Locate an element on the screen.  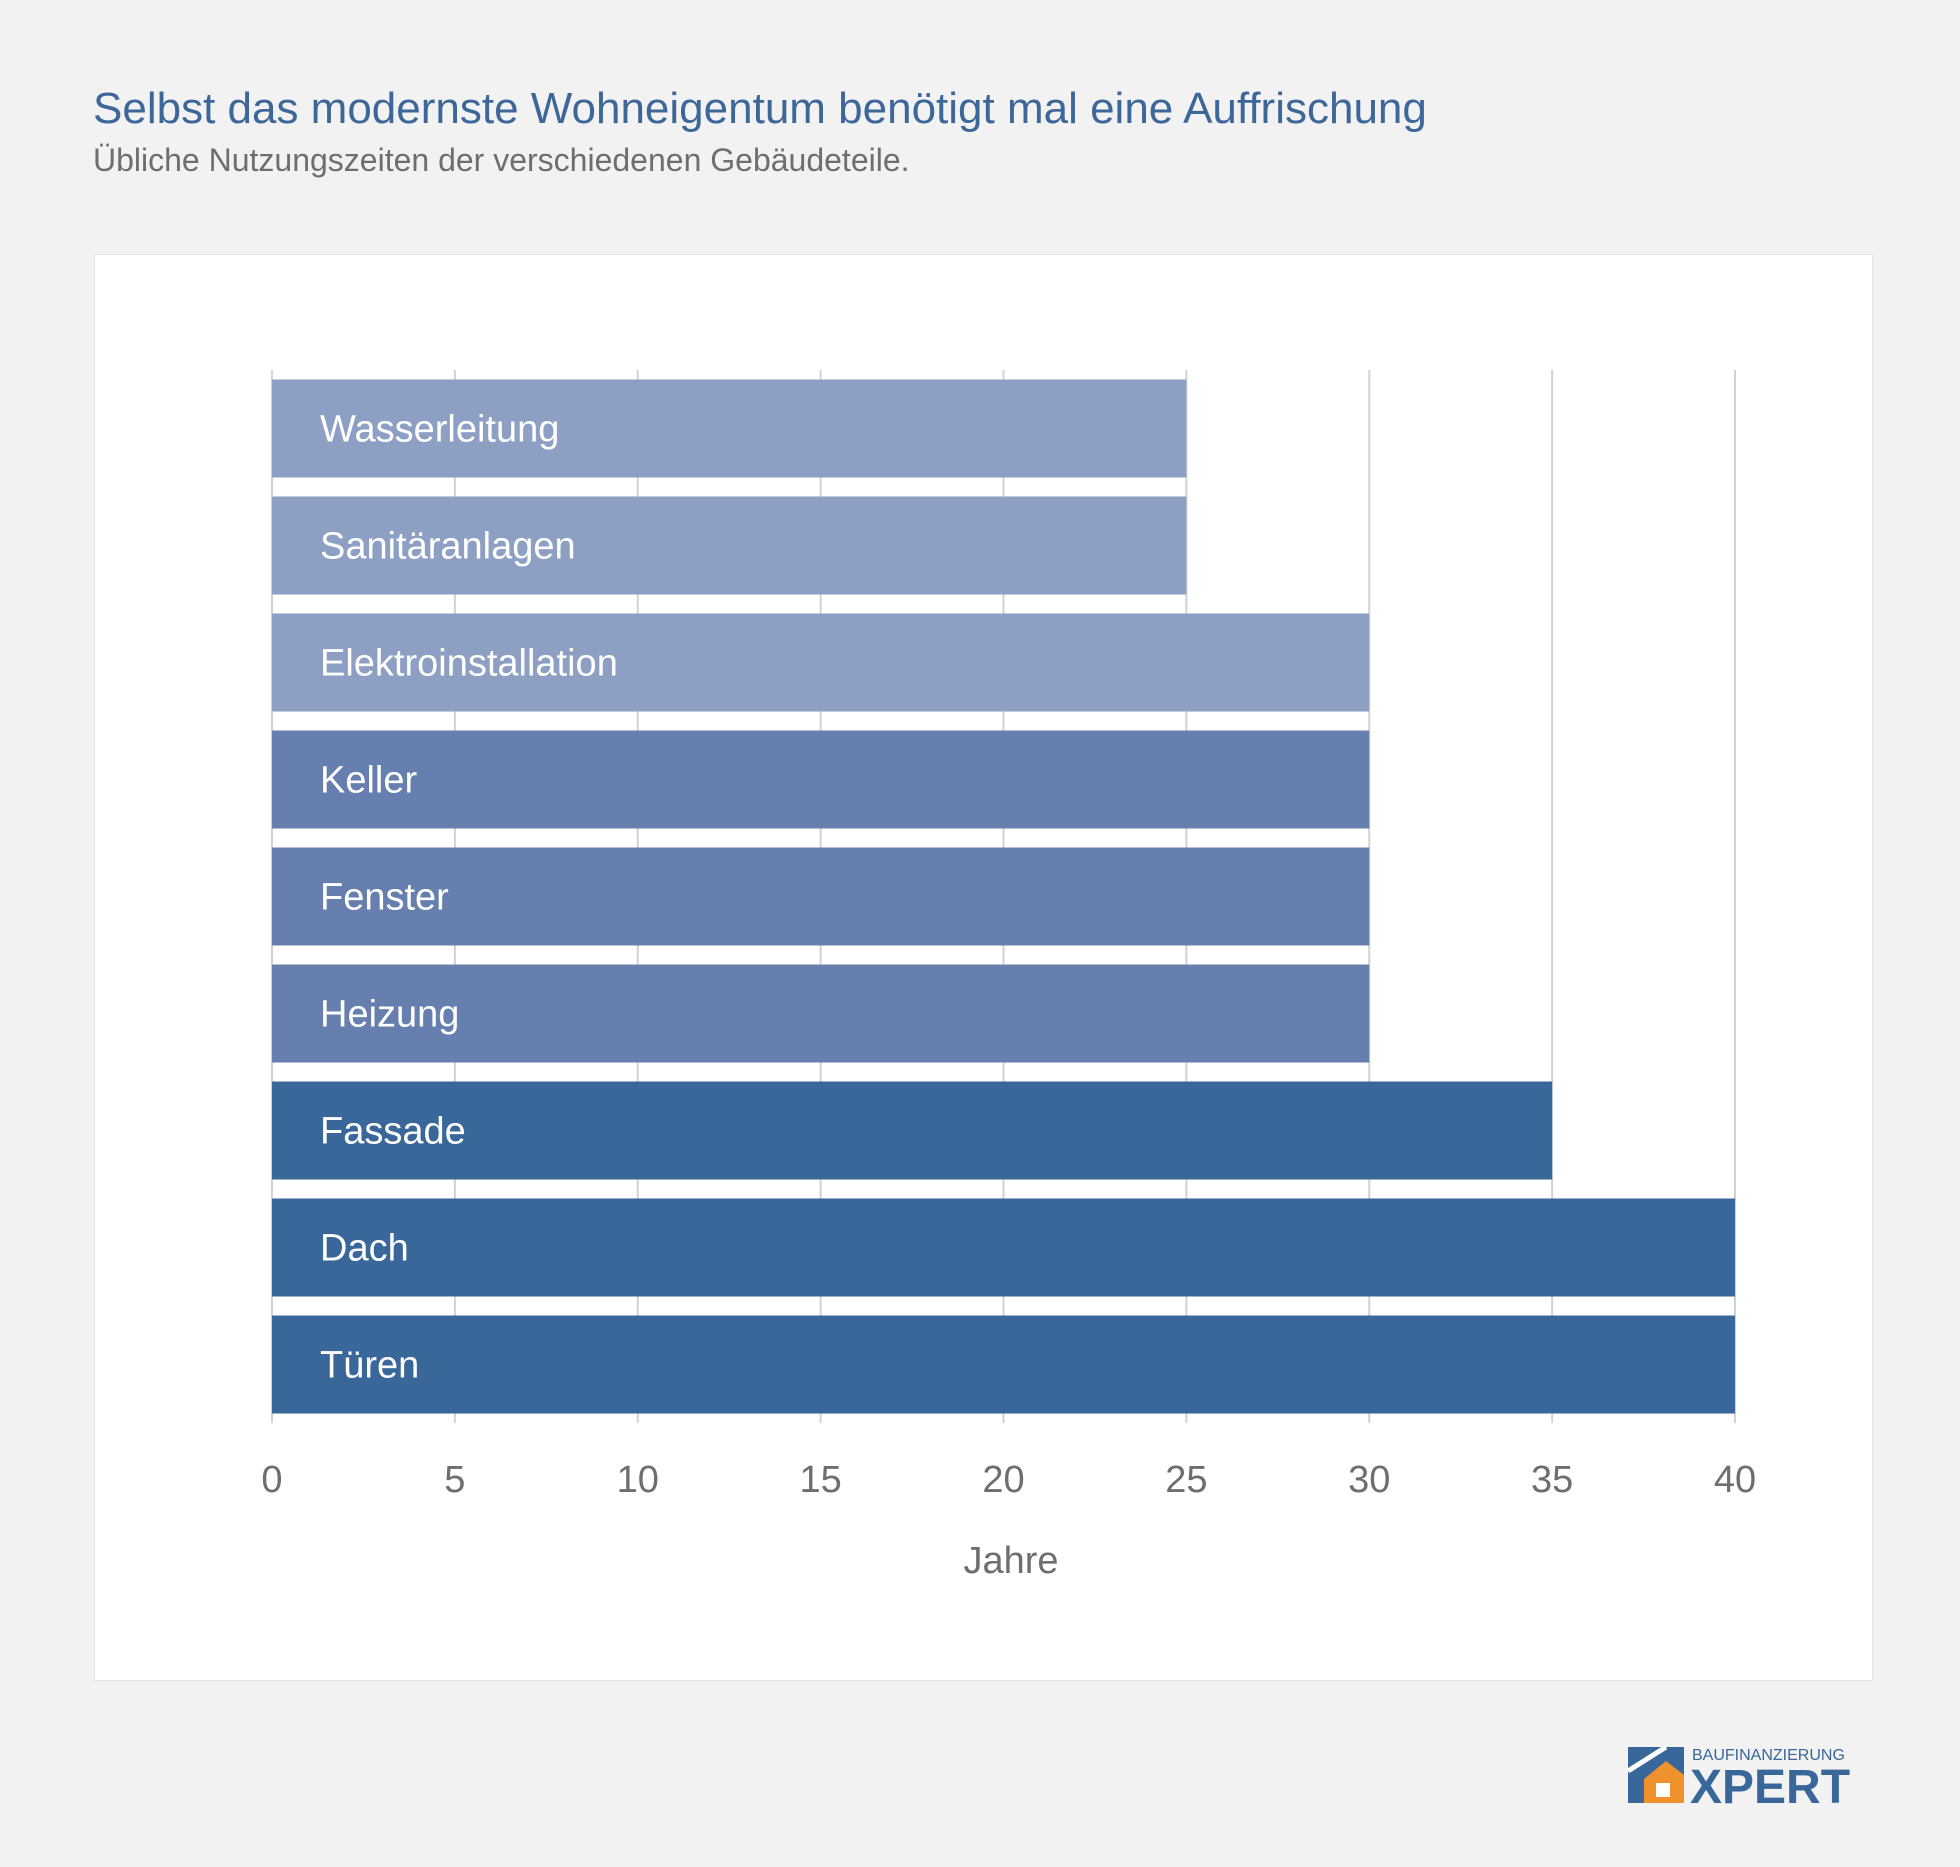
bar-label: Keller is located at coordinates (368, 781).